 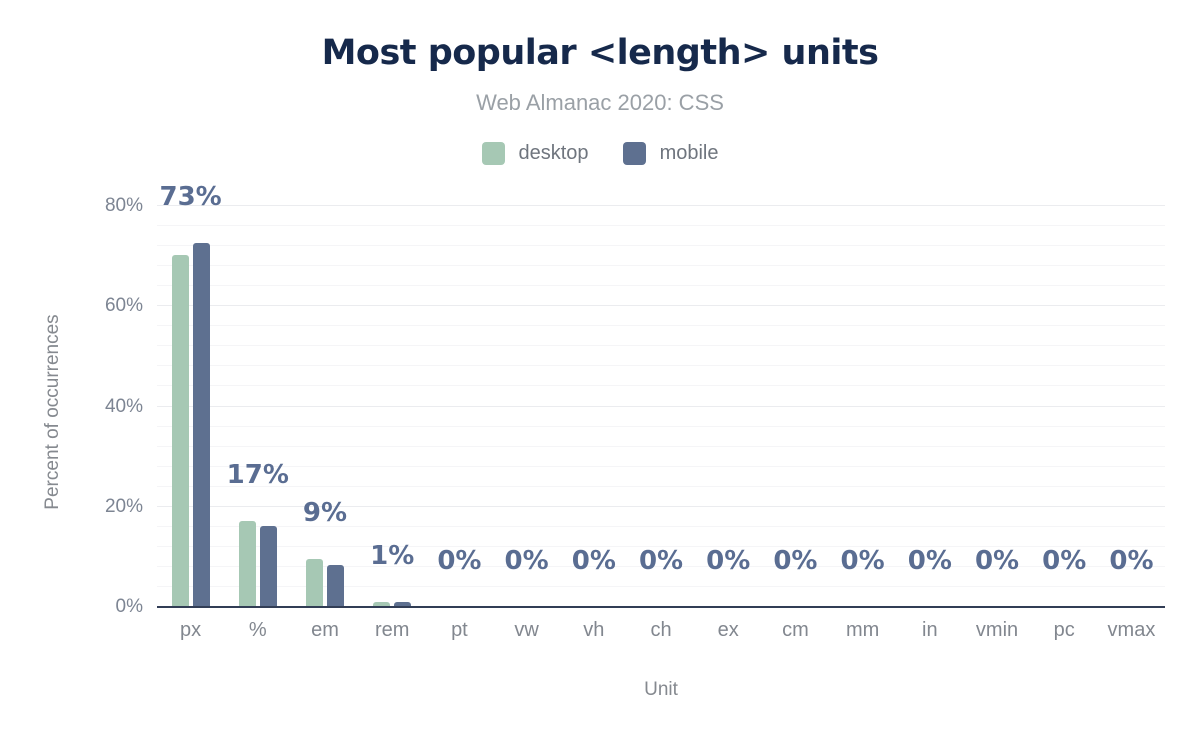 I want to click on x-category-label: mm, so click(x=862, y=630).